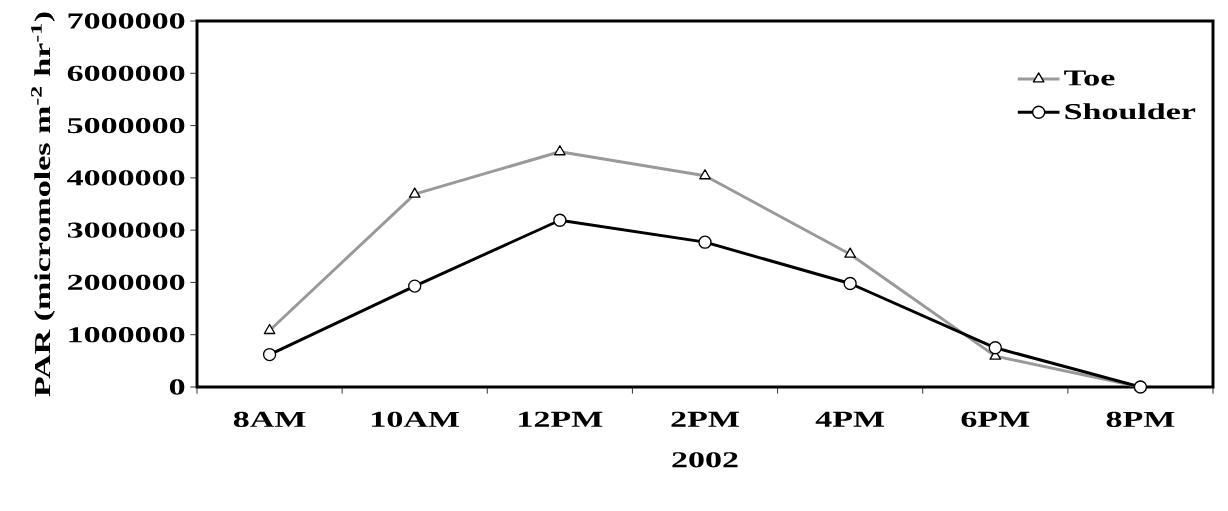  I want to click on x-tick-label: 4PM, so click(850, 419).